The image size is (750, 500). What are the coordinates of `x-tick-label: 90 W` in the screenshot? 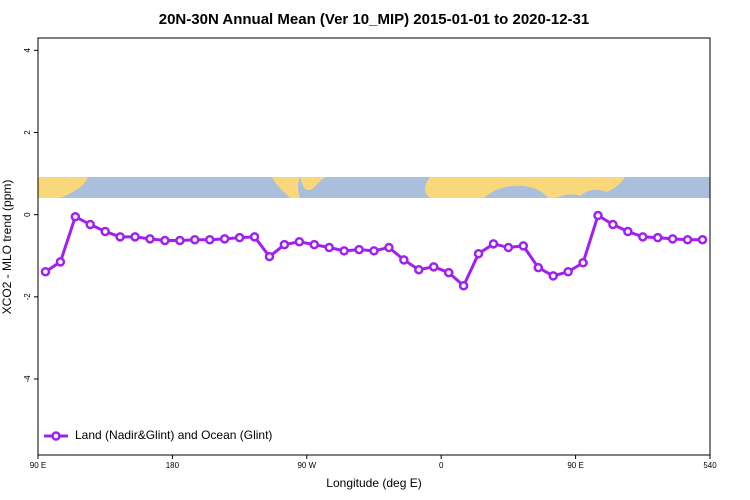 It's located at (306, 465).